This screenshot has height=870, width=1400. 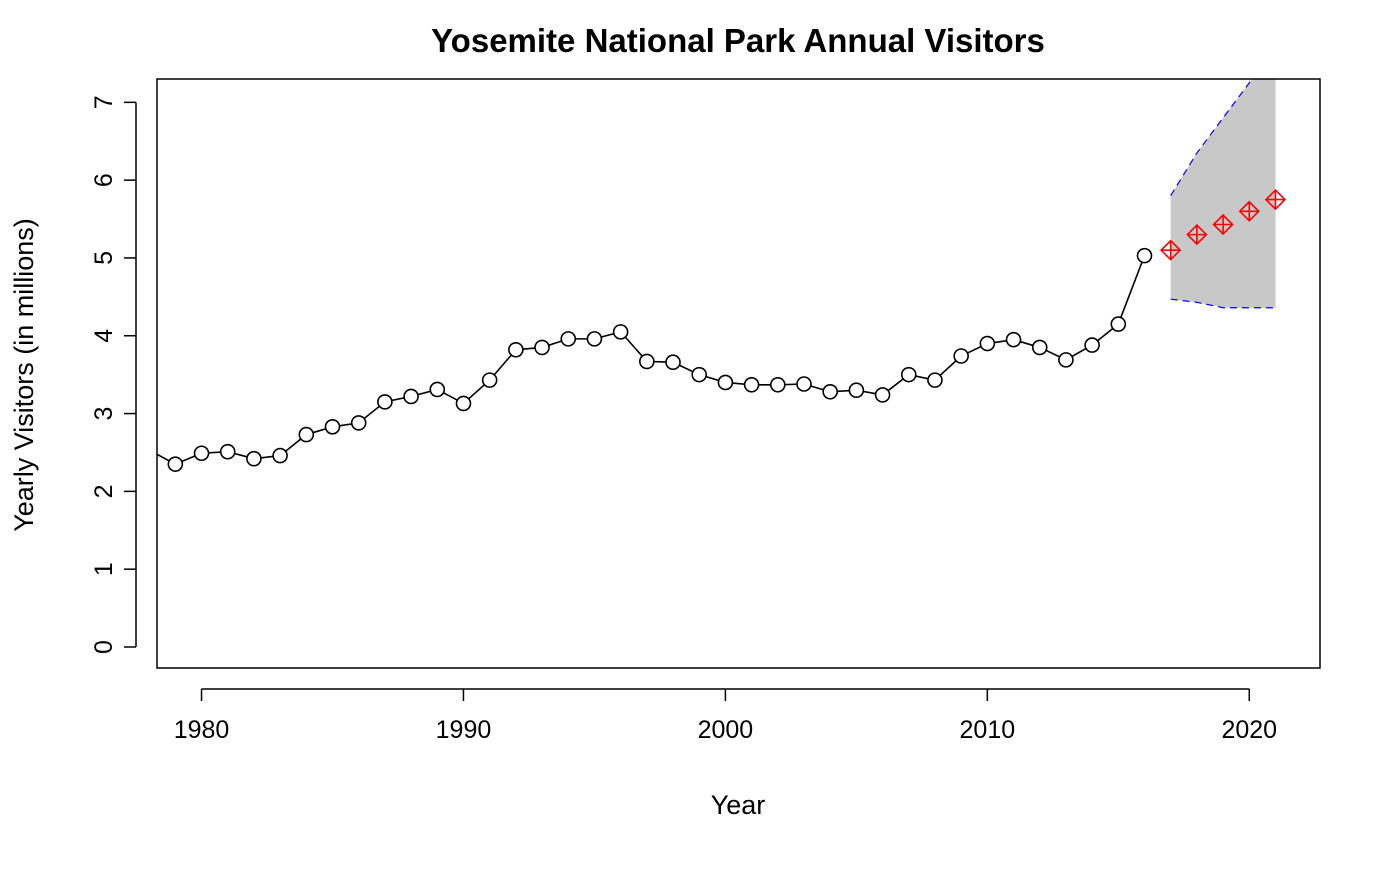 What do you see at coordinates (988, 730) in the screenshot?
I see `x-tick-label: 2010` at bounding box center [988, 730].